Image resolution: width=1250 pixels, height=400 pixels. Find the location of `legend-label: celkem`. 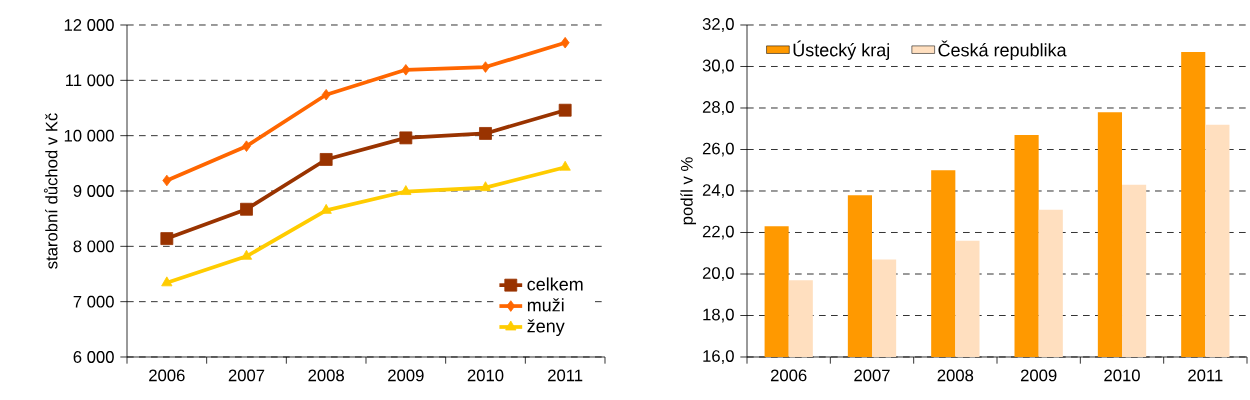

legend-label: celkem is located at coordinates (555, 284).